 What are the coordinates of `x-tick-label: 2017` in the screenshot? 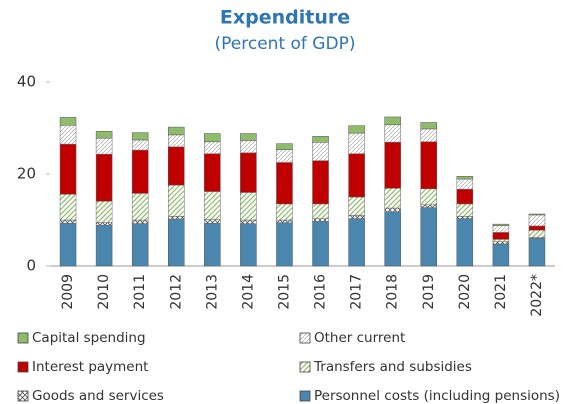 It's located at (357, 292).